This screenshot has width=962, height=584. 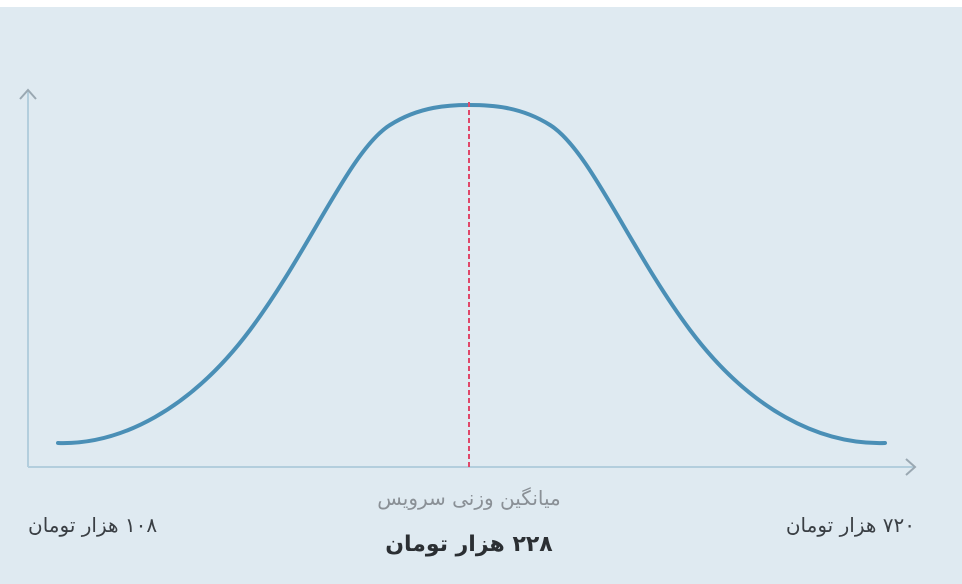 I want to click on x-axis-arrow, so click(x=911, y=467).